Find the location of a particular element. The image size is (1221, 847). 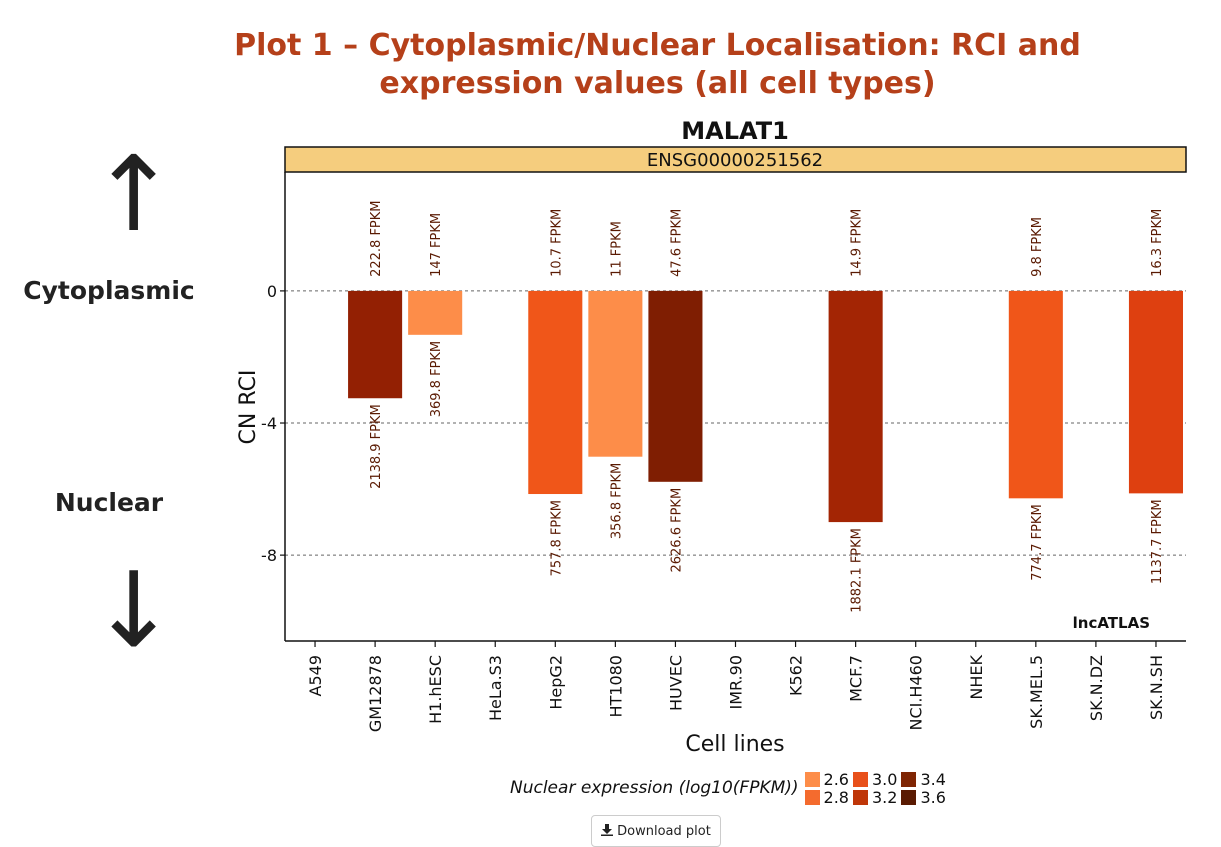

nuclear-fpkm-label: 2138.9 FPKM is located at coordinates (376, 446).